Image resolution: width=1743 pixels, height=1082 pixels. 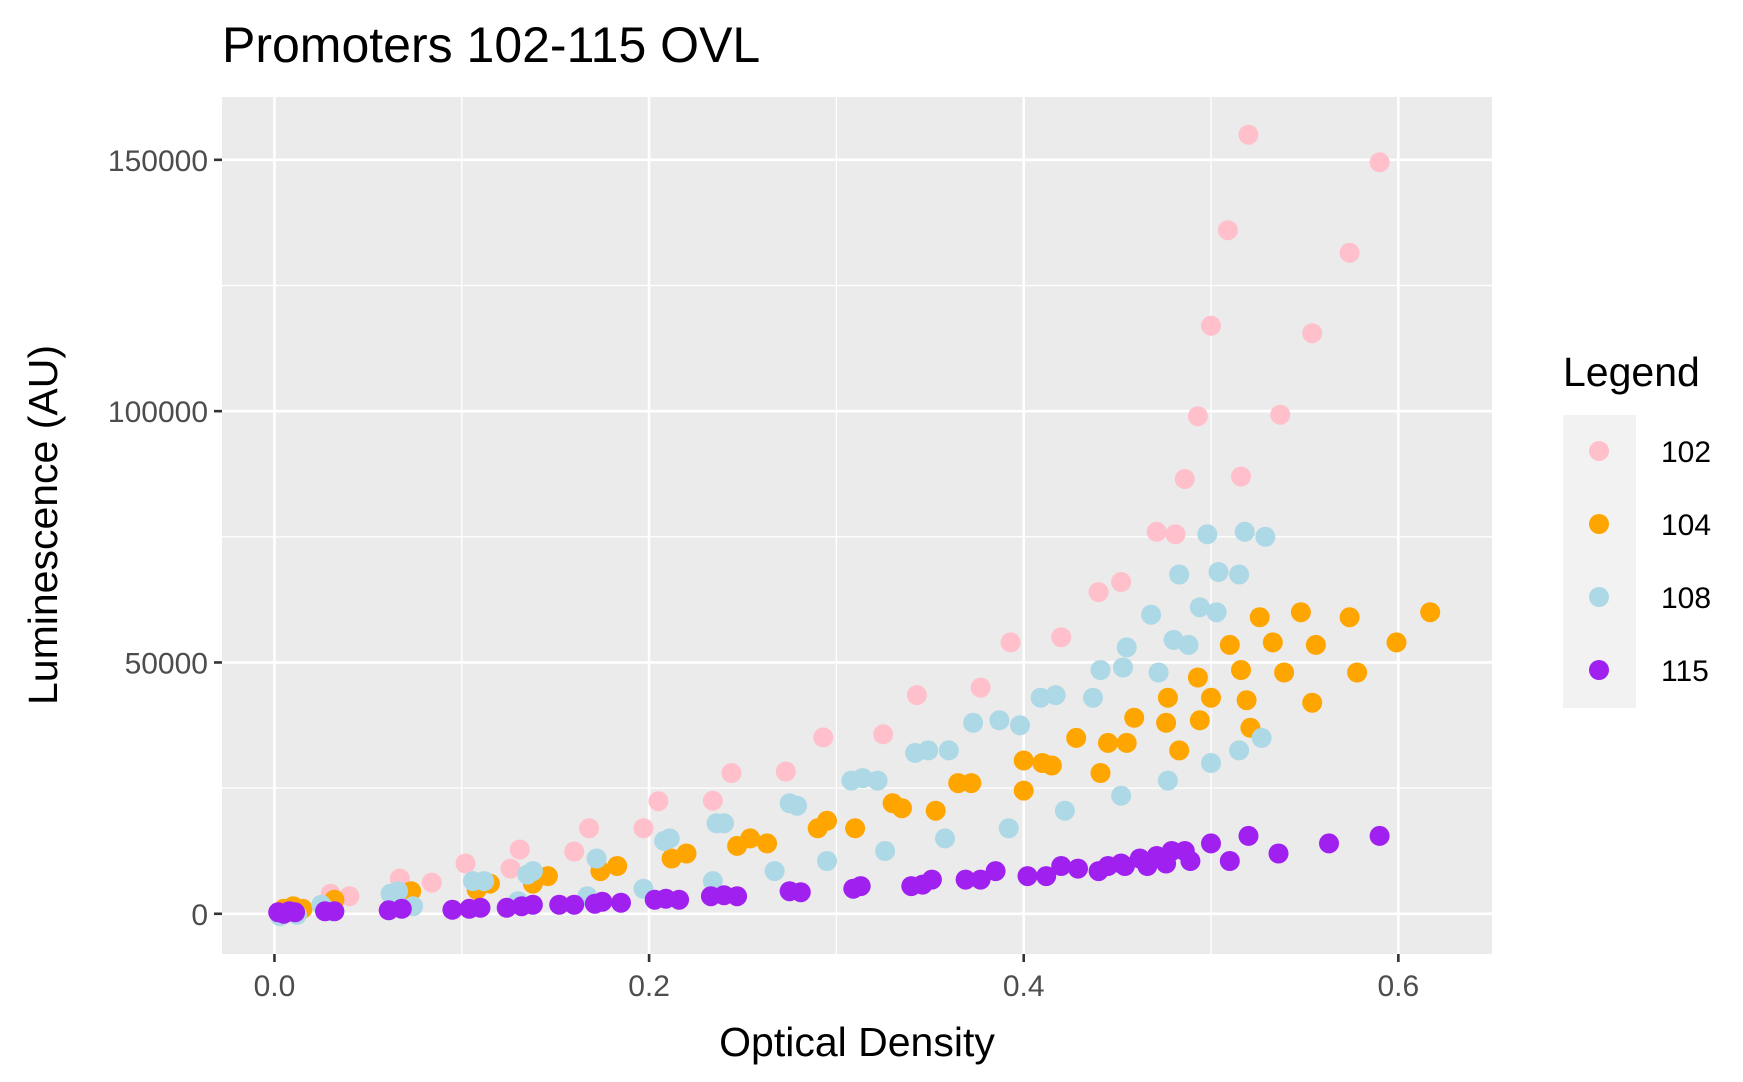 What do you see at coordinates (199, 915) in the screenshot?
I see `y-tick-label: 0` at bounding box center [199, 915].